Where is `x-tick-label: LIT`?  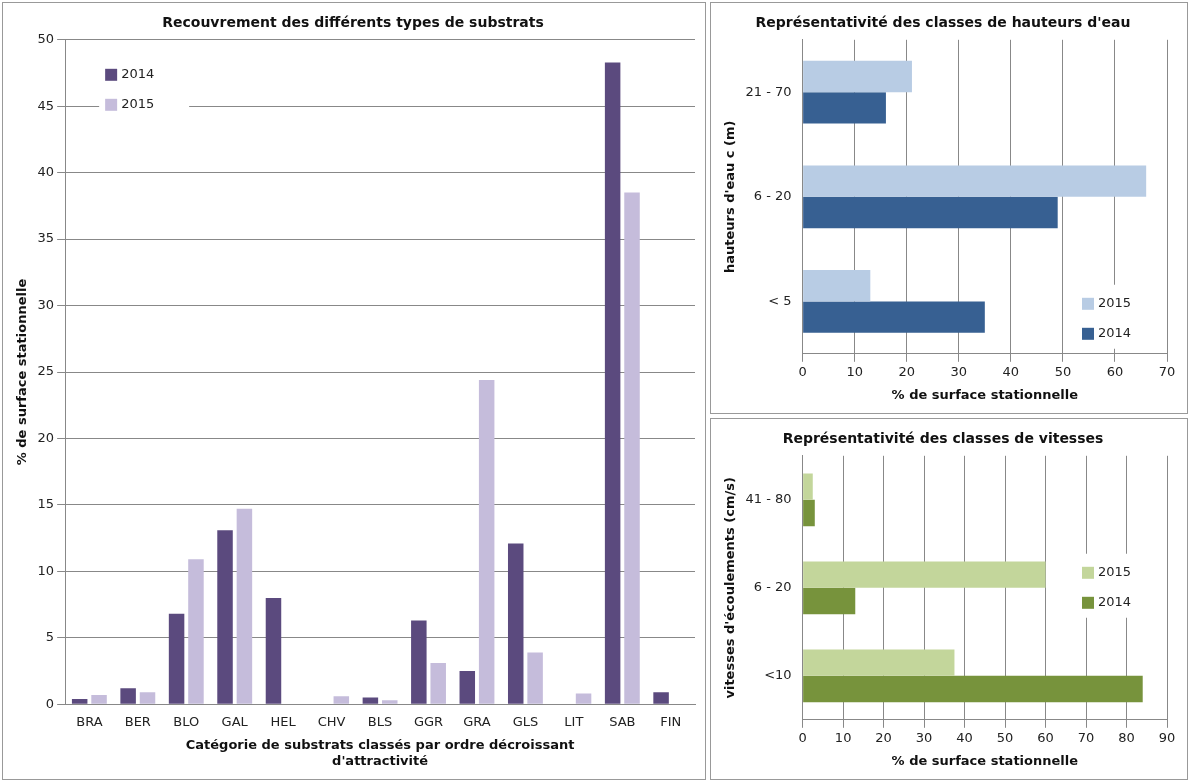 x-tick-label: LIT is located at coordinates (574, 722).